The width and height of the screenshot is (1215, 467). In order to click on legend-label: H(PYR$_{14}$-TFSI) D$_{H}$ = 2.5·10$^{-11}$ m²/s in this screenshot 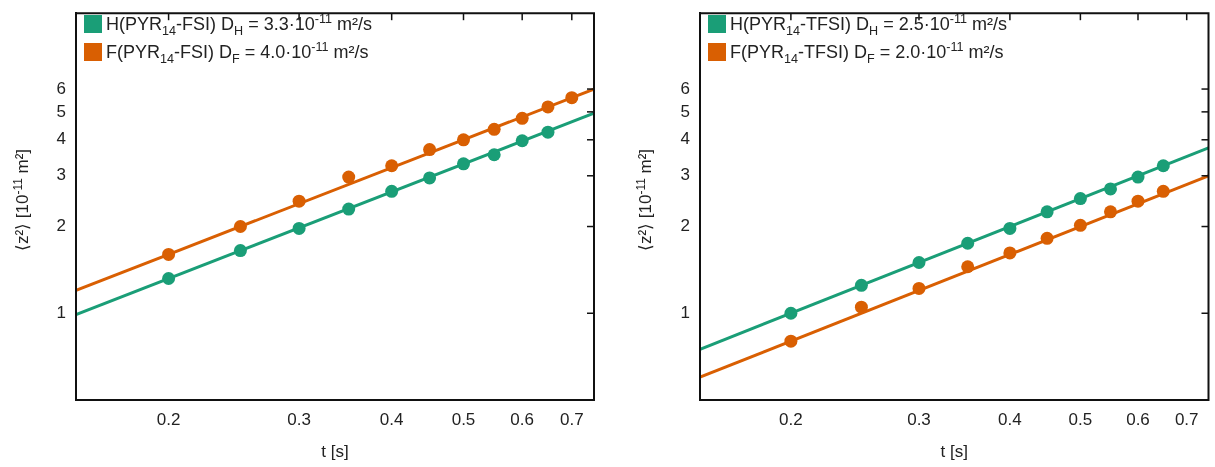, I will do `click(868, 24)`.